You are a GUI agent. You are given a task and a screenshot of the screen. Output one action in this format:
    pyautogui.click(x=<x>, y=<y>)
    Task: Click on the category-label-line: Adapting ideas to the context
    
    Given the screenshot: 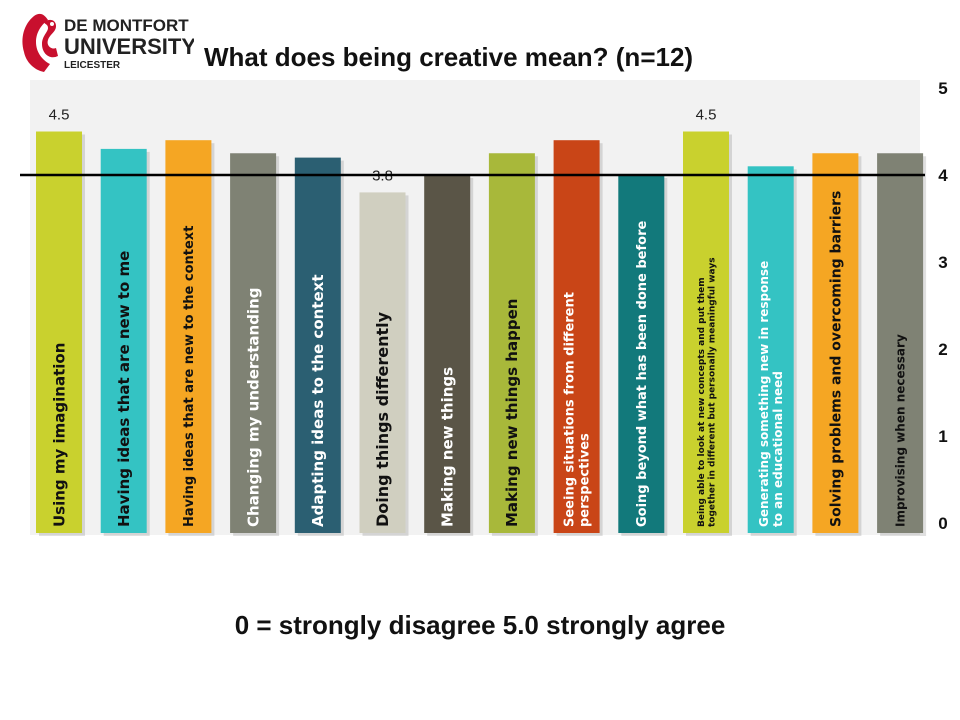 What is the action you would take?
    pyautogui.click(x=318, y=401)
    